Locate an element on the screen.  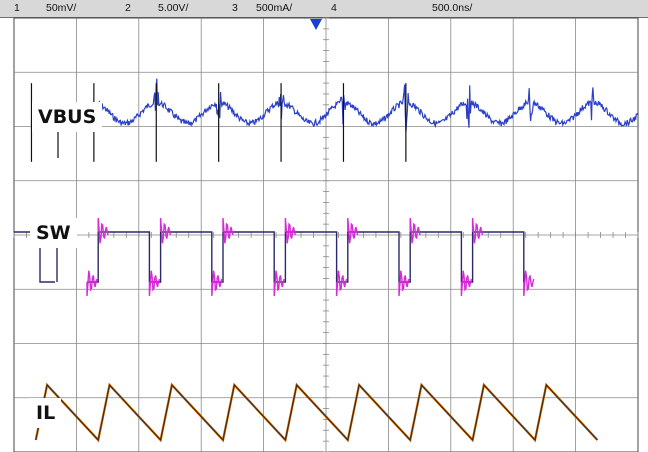
vbus-label: VBUS is located at coordinates (67, 117).